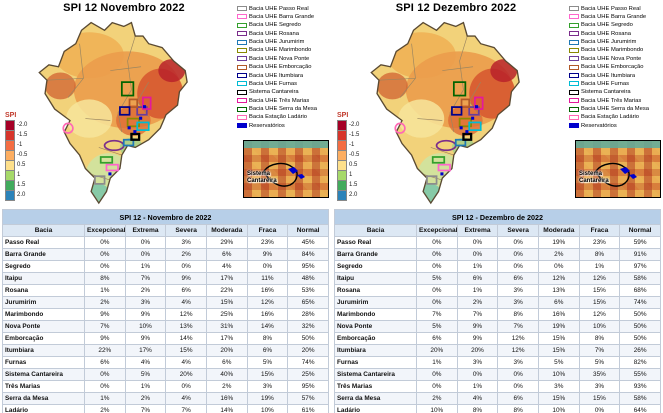 This screenshot has height=413, width=663. I want to click on legend-item-label: Bacia UHE Itumbiara, so click(276, 75).